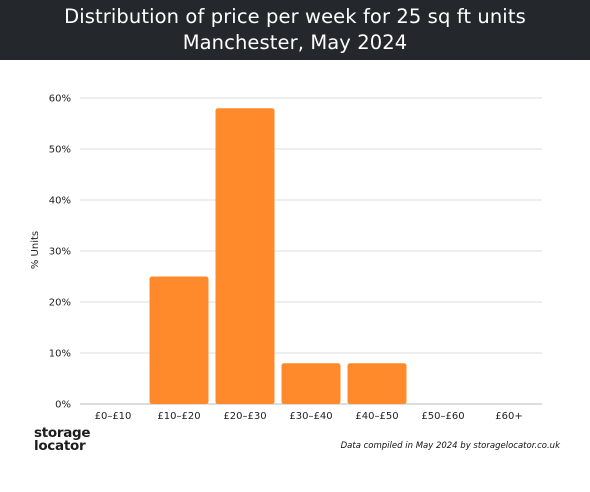 The height and width of the screenshot is (492, 590). Describe the element at coordinates (310, 416) in the screenshot. I see `x-tick-label: £30–£40` at that location.